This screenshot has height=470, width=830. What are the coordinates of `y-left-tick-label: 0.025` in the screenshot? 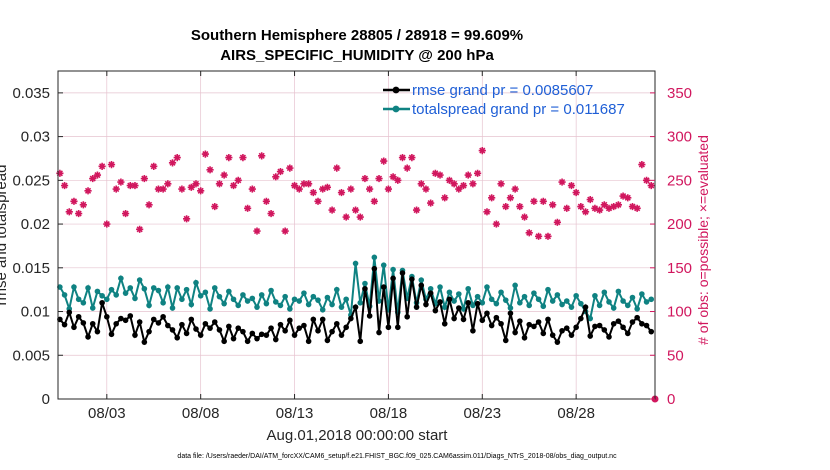 It's located at (31, 180).